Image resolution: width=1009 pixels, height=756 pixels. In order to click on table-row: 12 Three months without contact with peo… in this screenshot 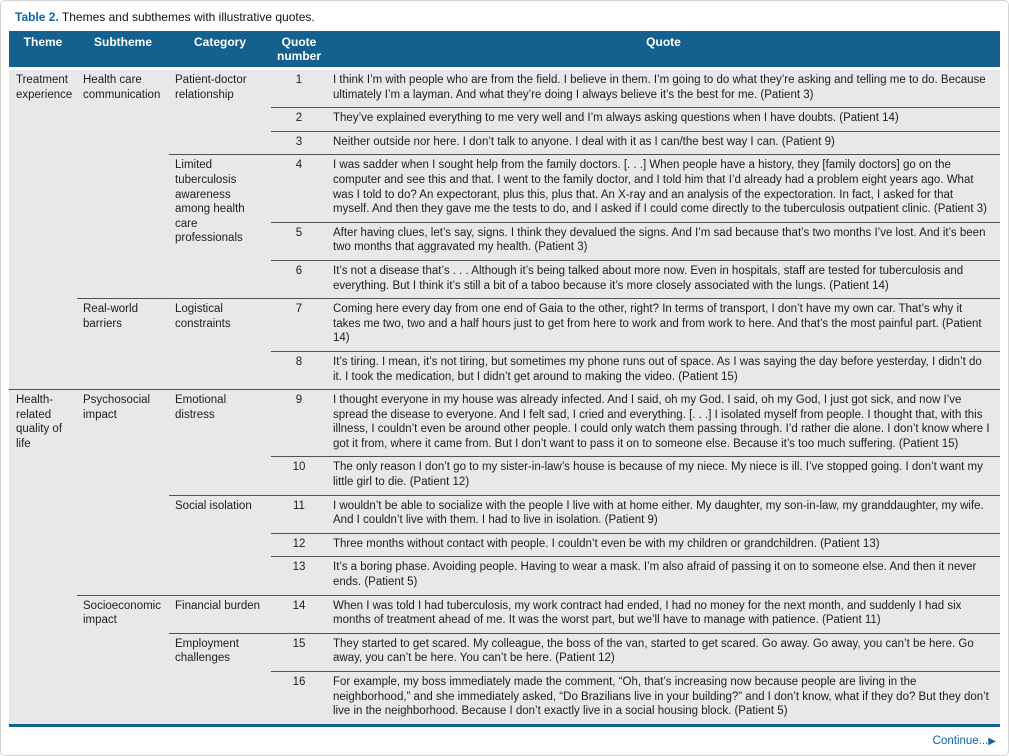, I will do `click(504, 544)`.